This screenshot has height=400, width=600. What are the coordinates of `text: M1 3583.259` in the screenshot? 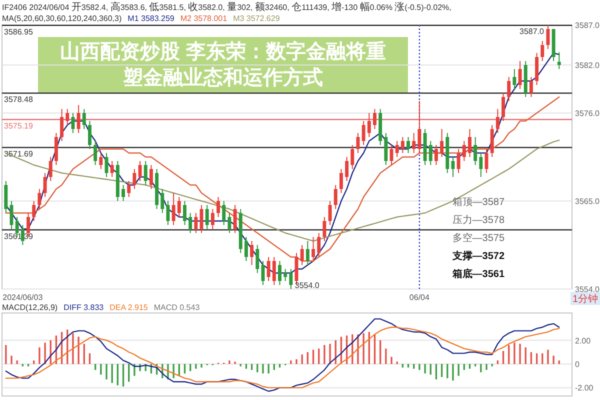 It's located at (151, 18).